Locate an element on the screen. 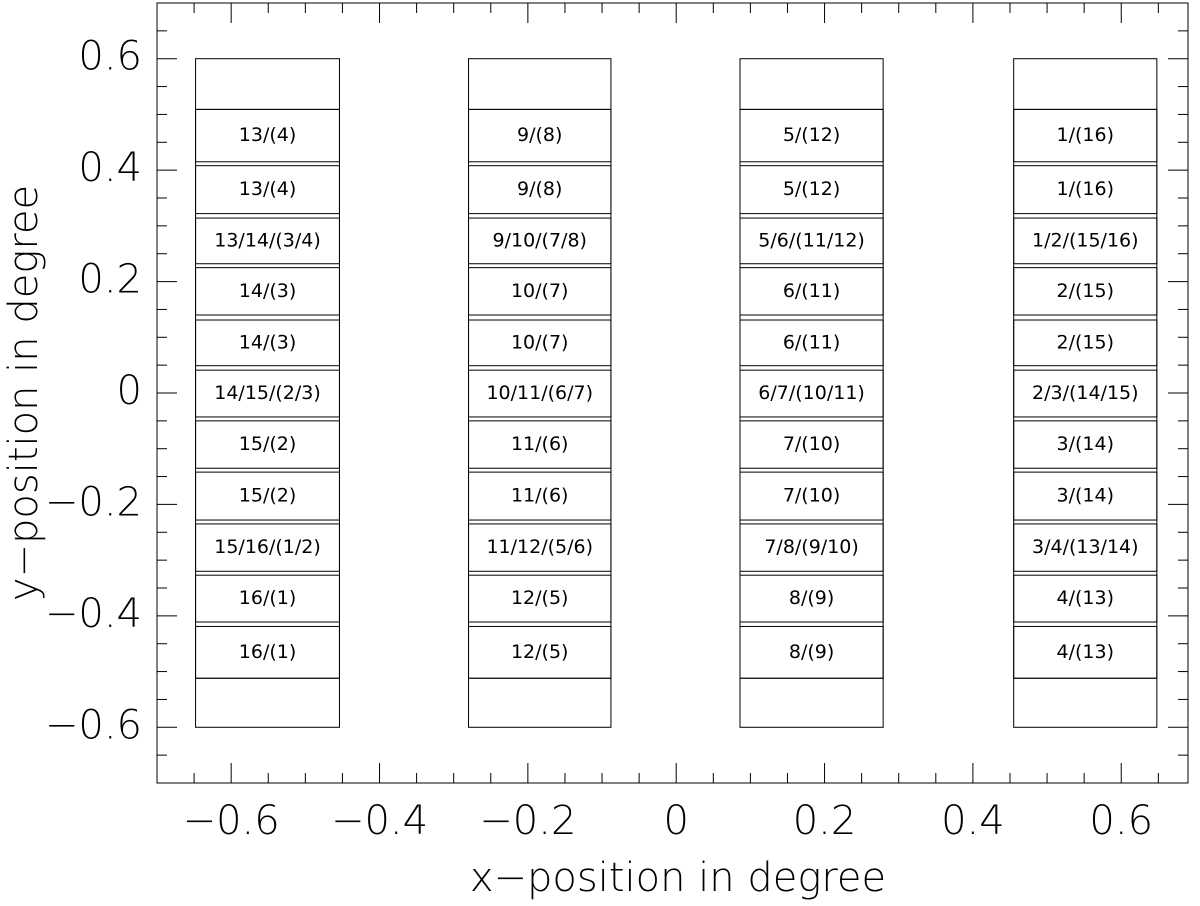  y-tick-label: −0.2 is located at coordinates (93, 502).